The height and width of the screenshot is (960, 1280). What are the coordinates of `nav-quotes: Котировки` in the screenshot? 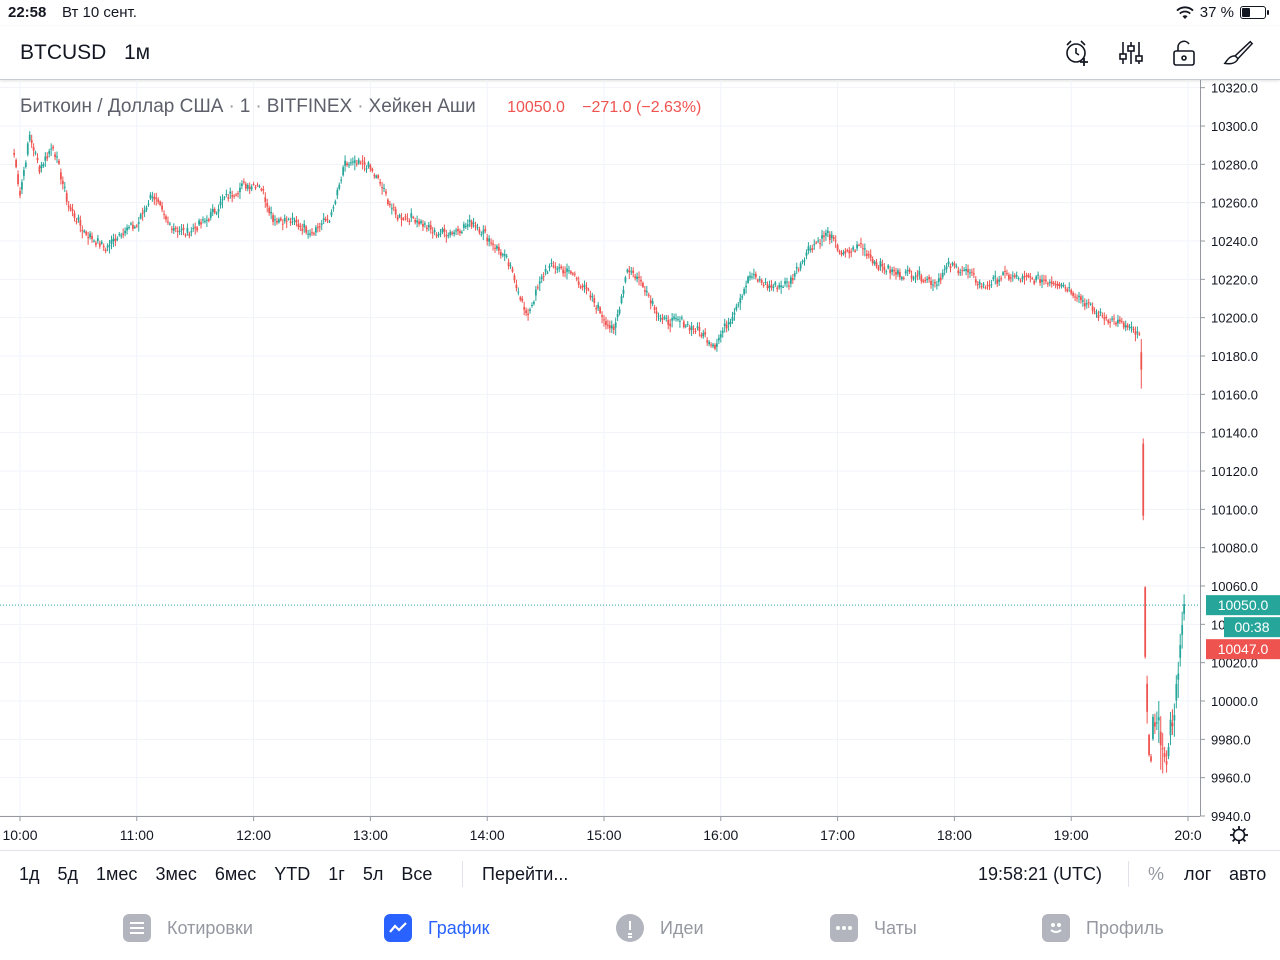 It's located at (188, 928).